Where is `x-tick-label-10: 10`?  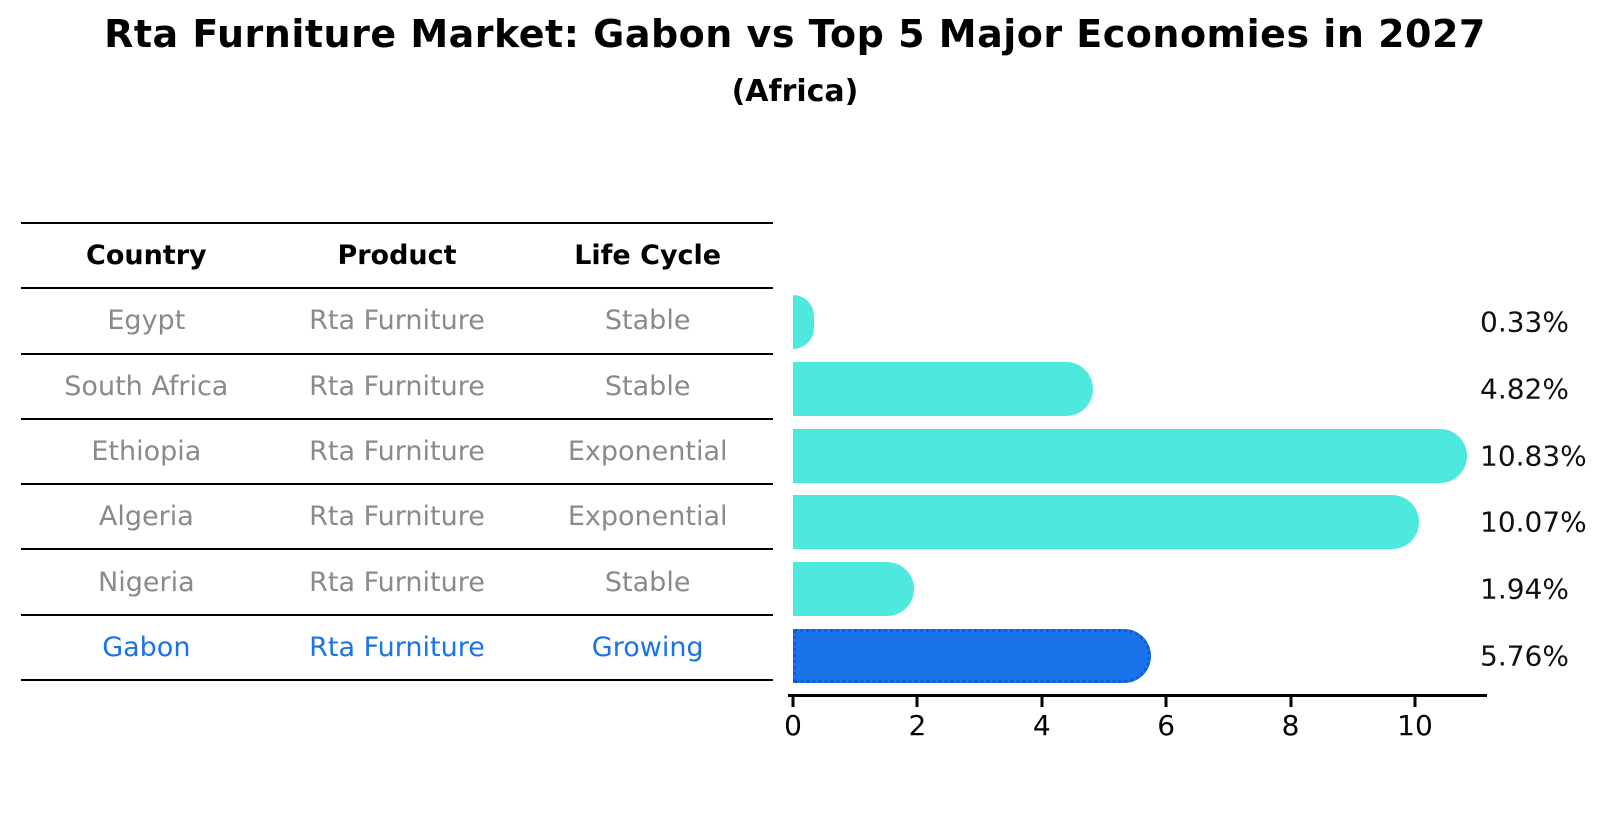
x-tick-label-10: 10 is located at coordinates (1415, 725).